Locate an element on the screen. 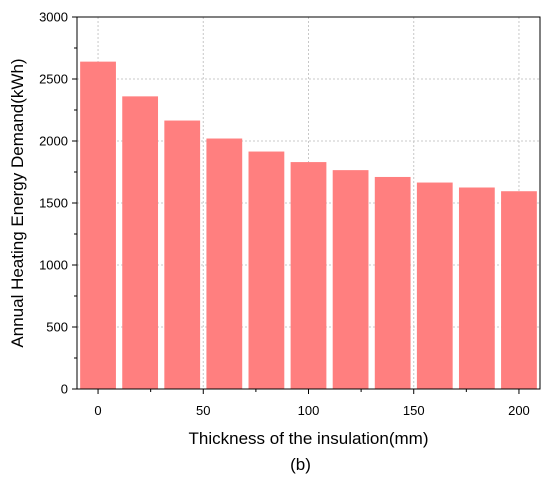 This screenshot has height=478, width=550. y-axis-ticks: 0 500 1000 1500 2000 2500 3000 is located at coordinates (58, 203).